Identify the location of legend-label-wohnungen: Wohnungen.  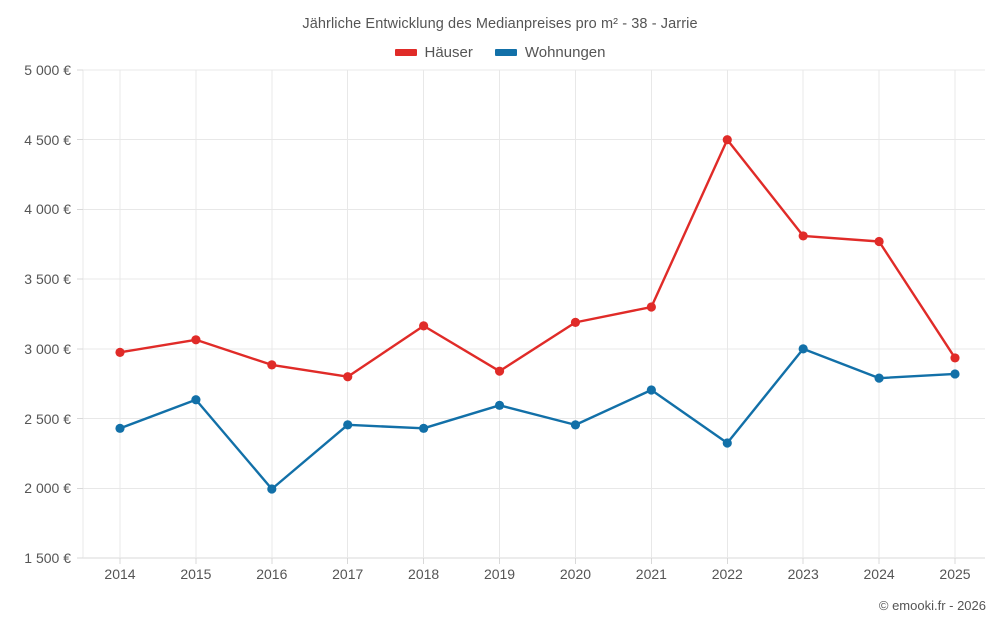
(565, 52).